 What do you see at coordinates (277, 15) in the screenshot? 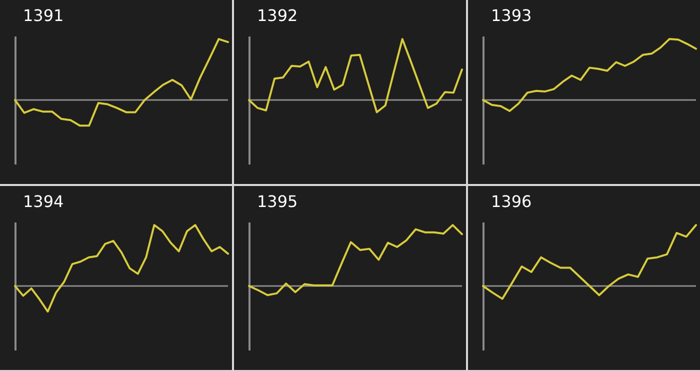
I see `chart-title: 1392` at bounding box center [277, 15].